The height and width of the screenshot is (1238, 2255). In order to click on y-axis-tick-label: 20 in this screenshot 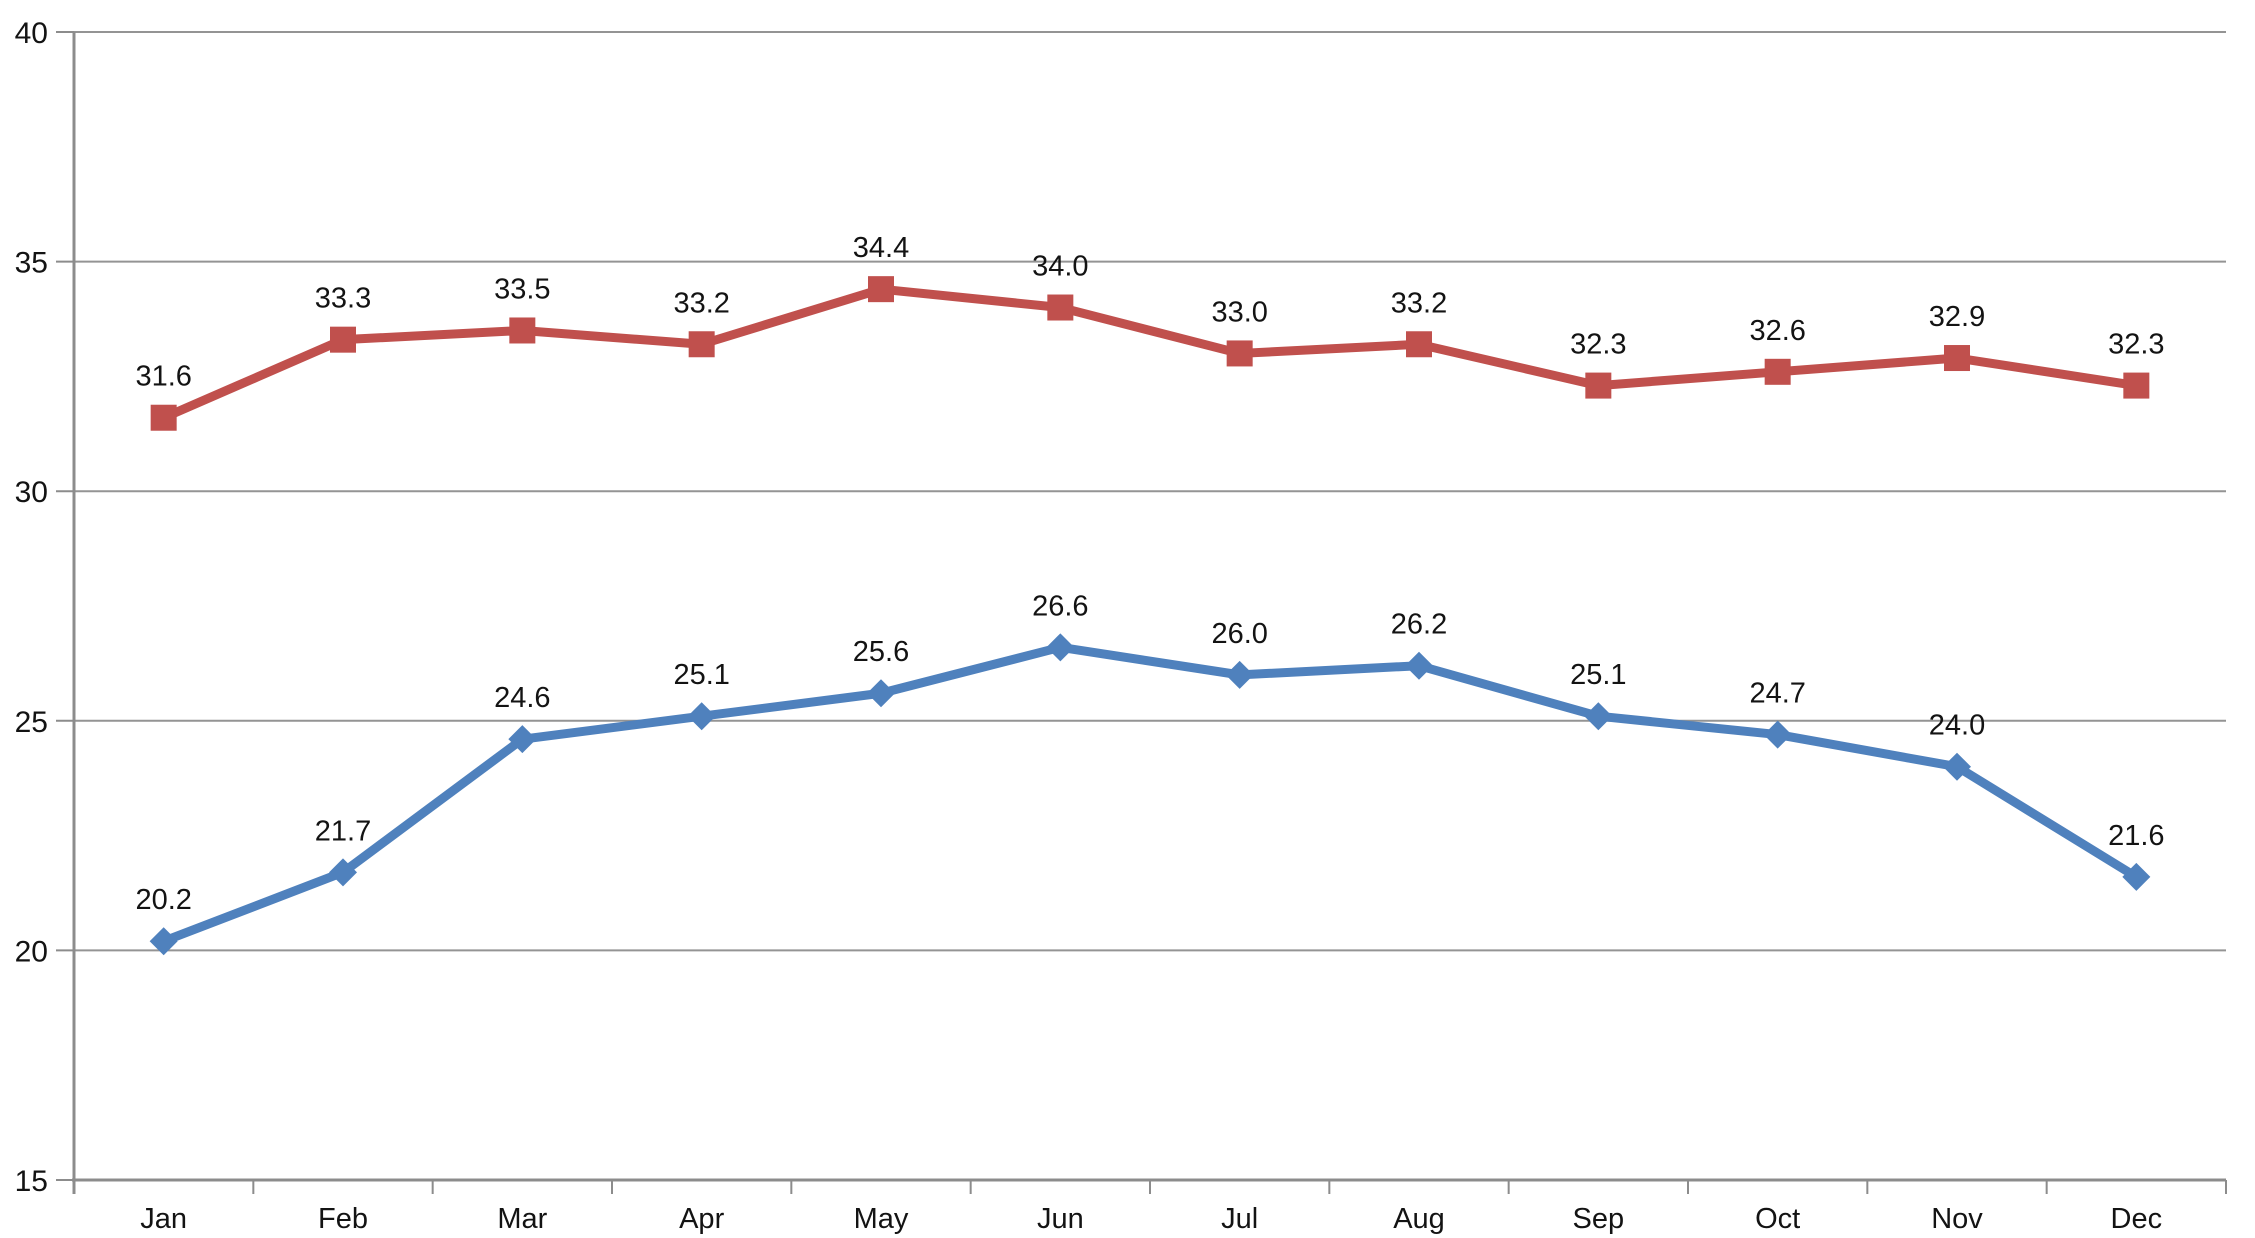, I will do `click(31, 951)`.